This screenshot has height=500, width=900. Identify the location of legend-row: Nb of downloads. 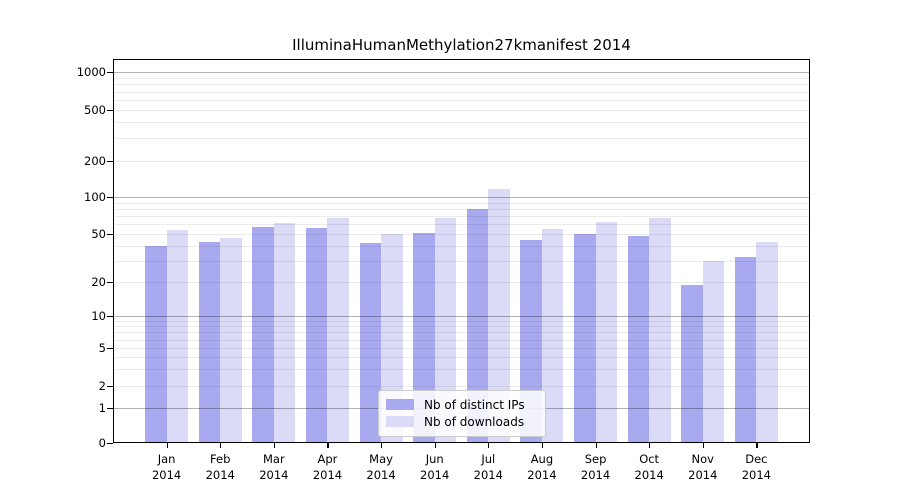
(461, 421).